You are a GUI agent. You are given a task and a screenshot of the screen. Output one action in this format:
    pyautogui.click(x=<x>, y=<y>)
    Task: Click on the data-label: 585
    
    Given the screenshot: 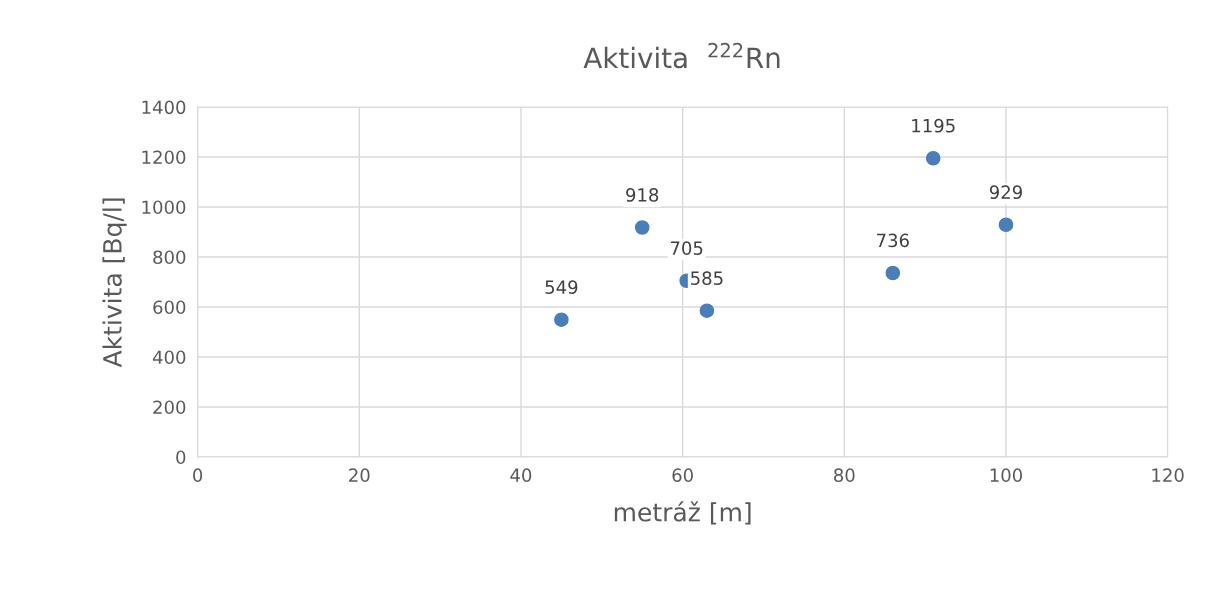 What is the action you would take?
    pyautogui.click(x=707, y=278)
    